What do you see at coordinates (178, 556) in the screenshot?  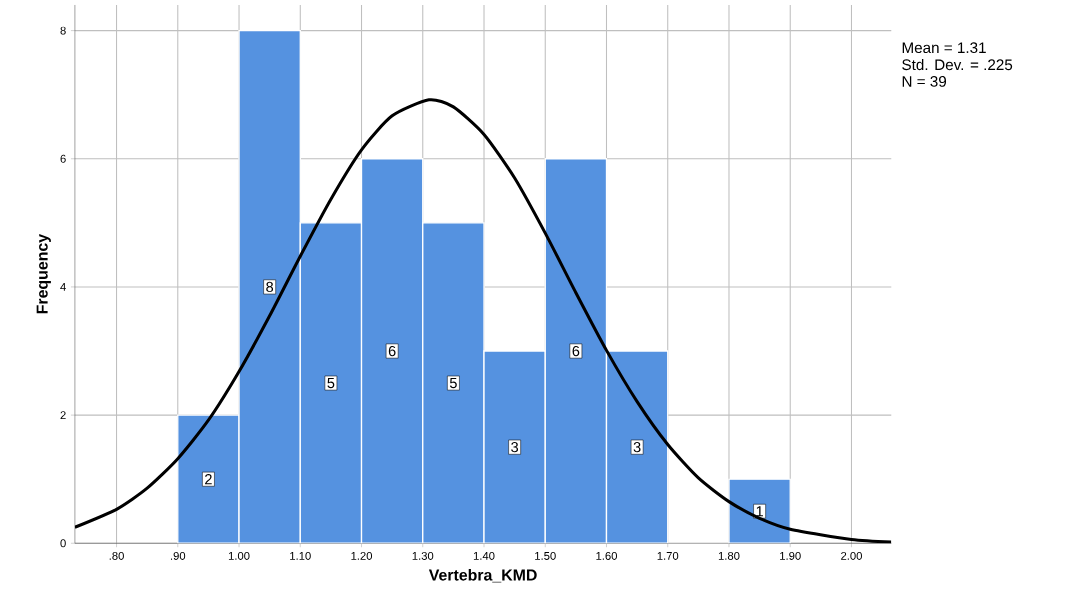 I see `x-tick-label: .90` at bounding box center [178, 556].